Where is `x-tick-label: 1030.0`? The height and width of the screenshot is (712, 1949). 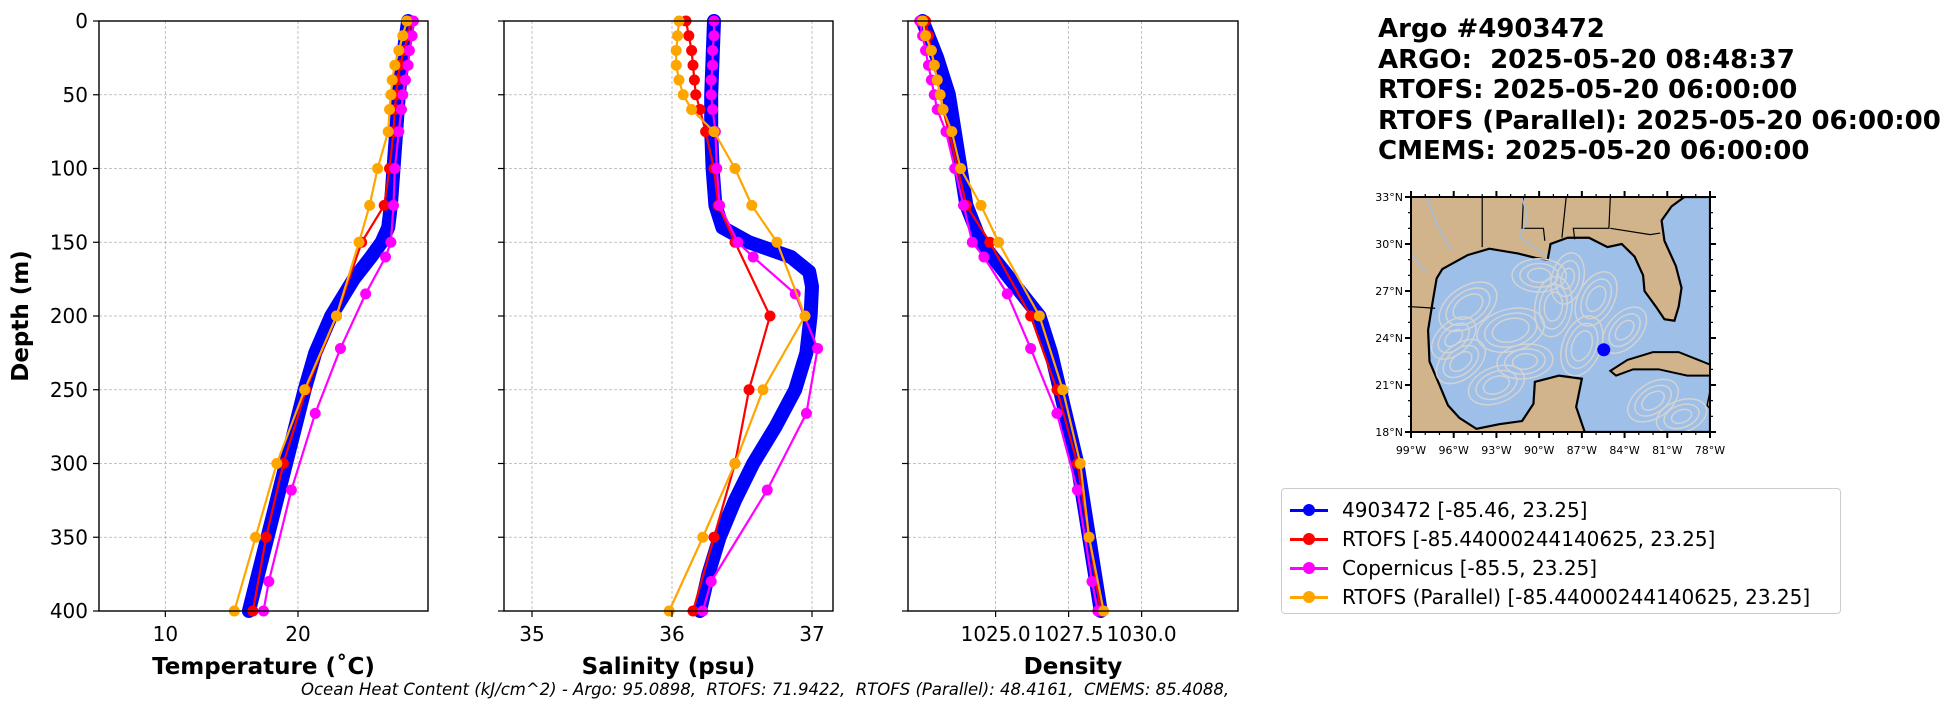
x-tick-label: 1030.0 is located at coordinates (1142, 634).